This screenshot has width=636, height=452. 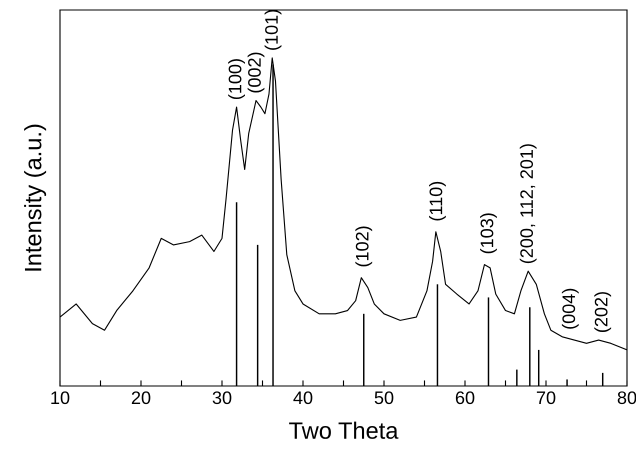 What do you see at coordinates (528, 204) in the screenshot?
I see `annotation: (200, 112, 201)` at bounding box center [528, 204].